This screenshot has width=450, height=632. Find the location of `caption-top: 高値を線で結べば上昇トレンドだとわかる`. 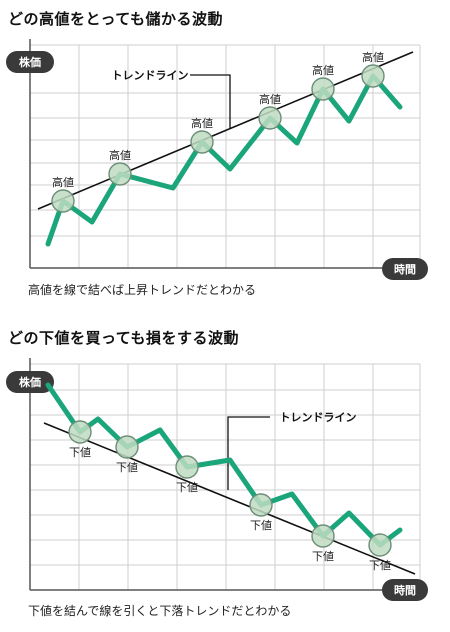

caption-top: 高値を線で結べば上昇トレンドだとわかる is located at coordinates (142, 290).